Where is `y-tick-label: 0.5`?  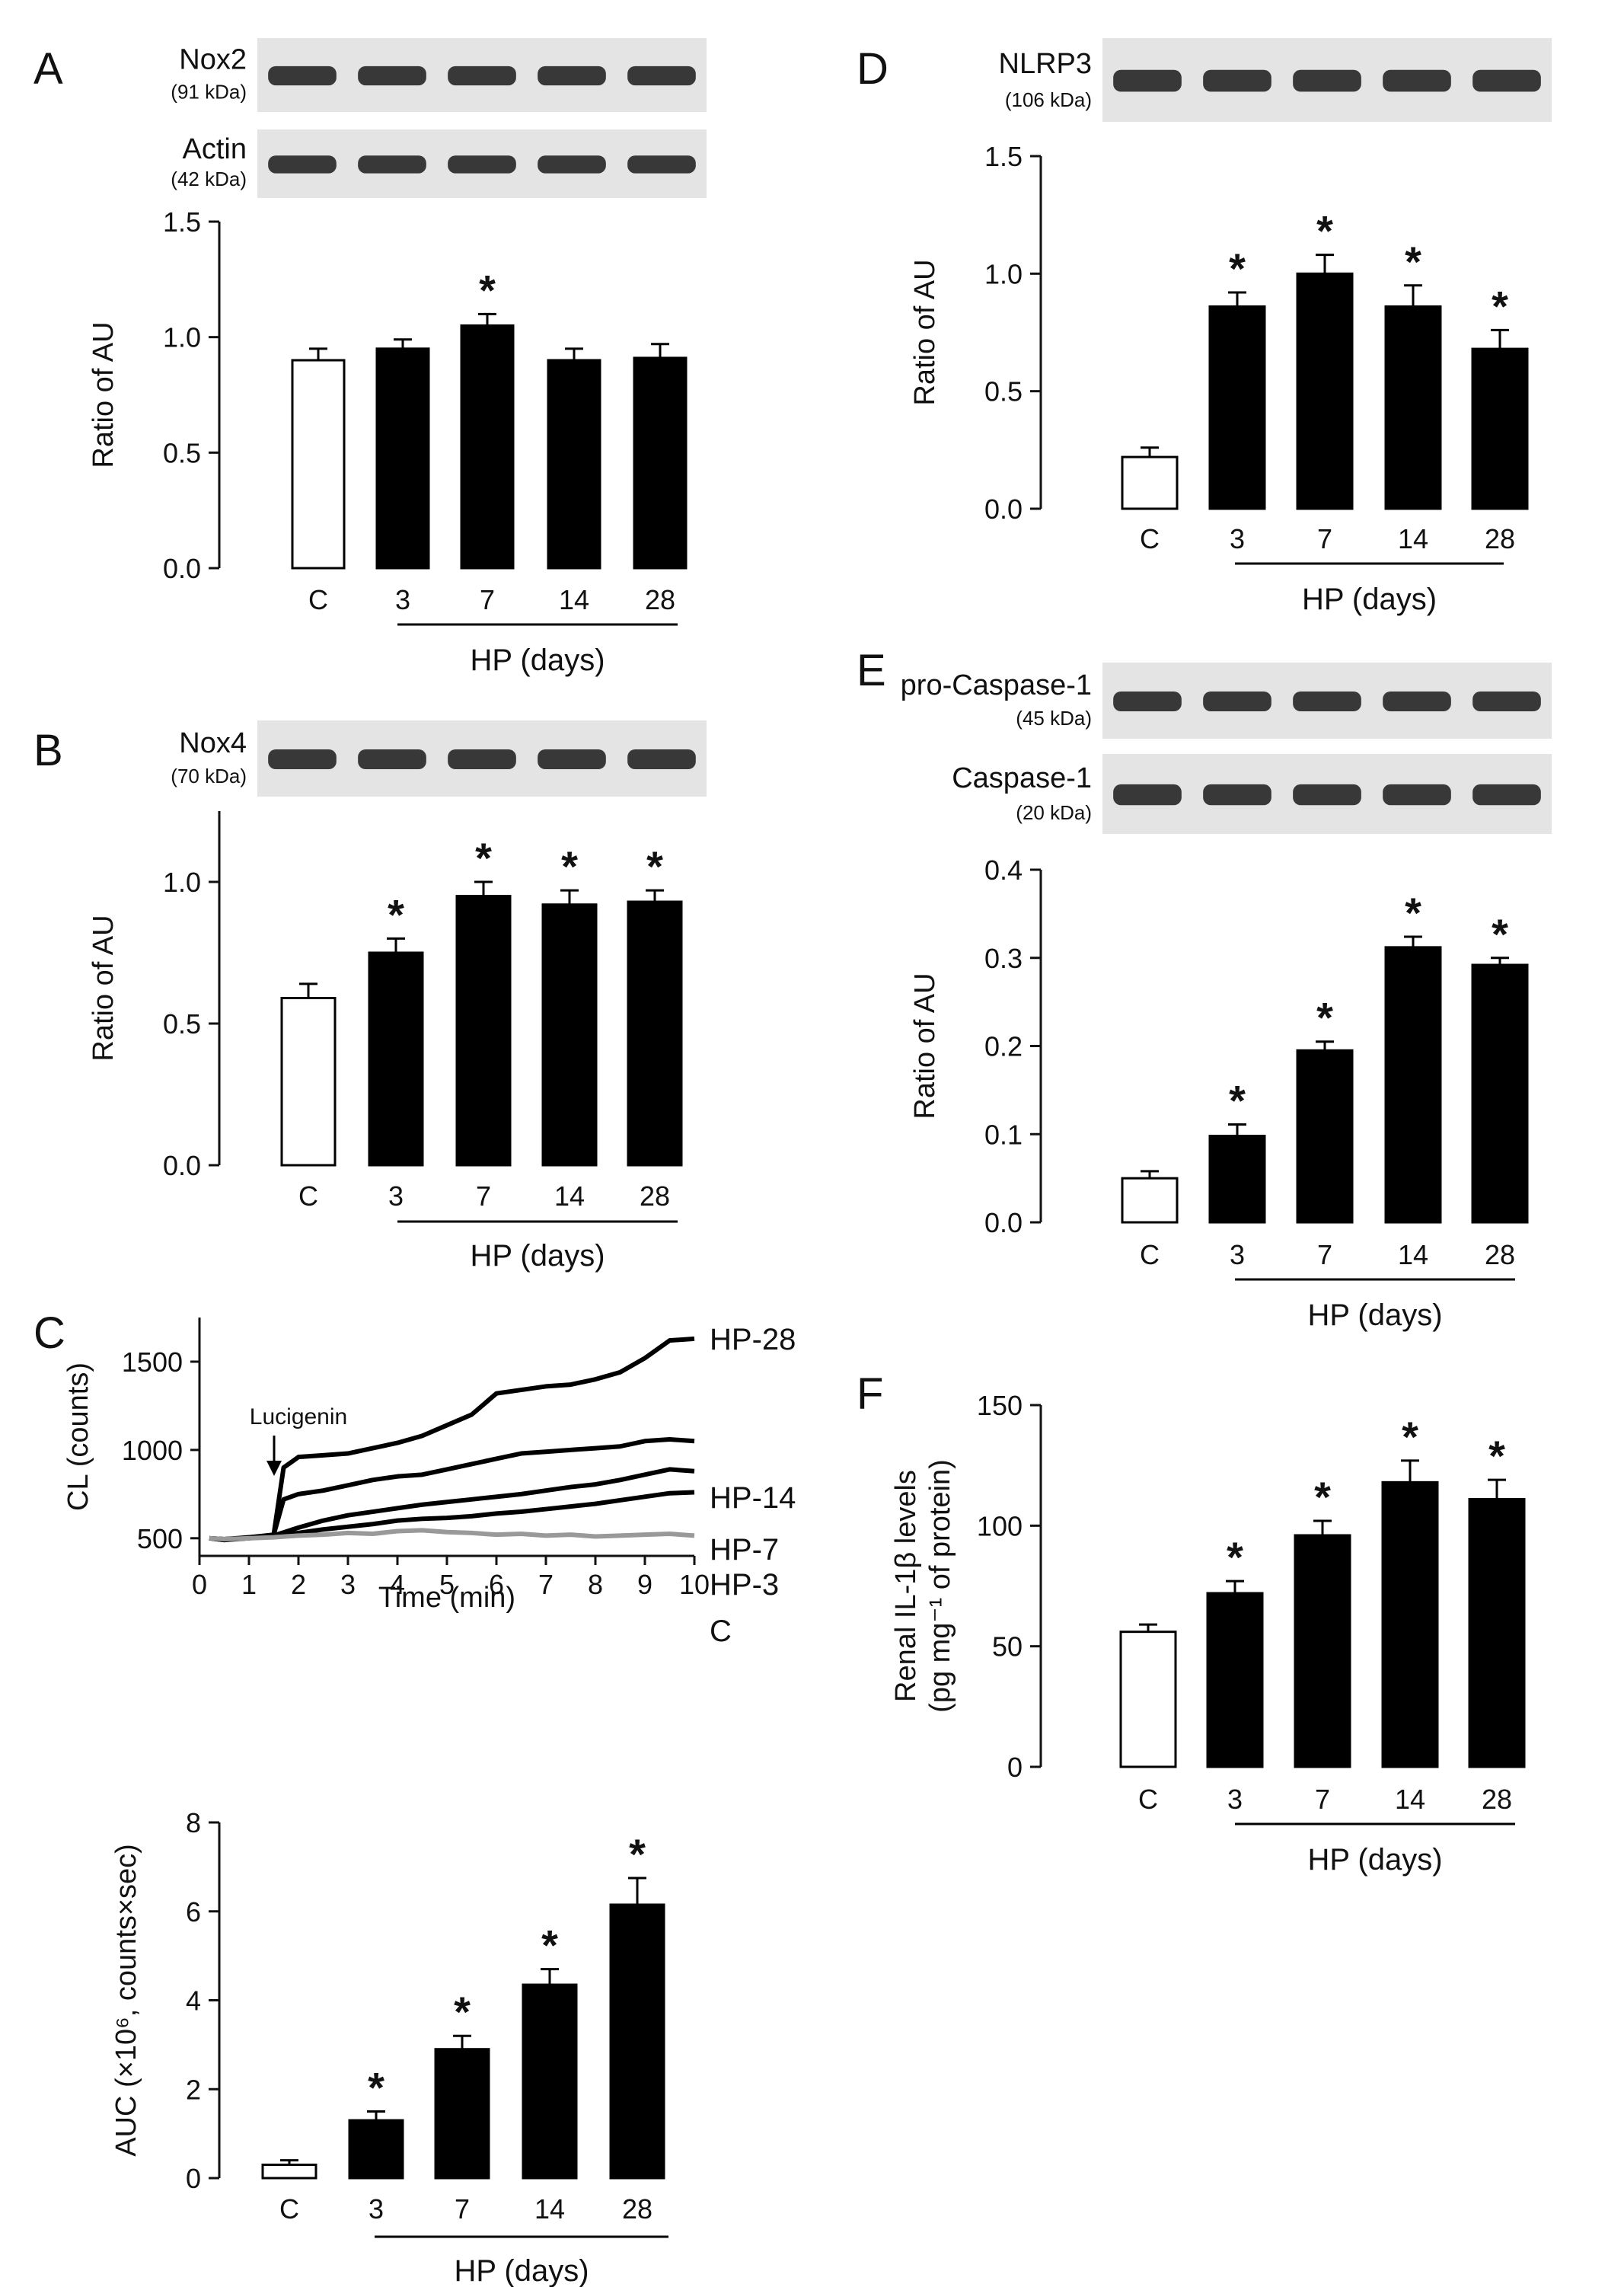 y-tick-label: 0.5 is located at coordinates (182, 1024).